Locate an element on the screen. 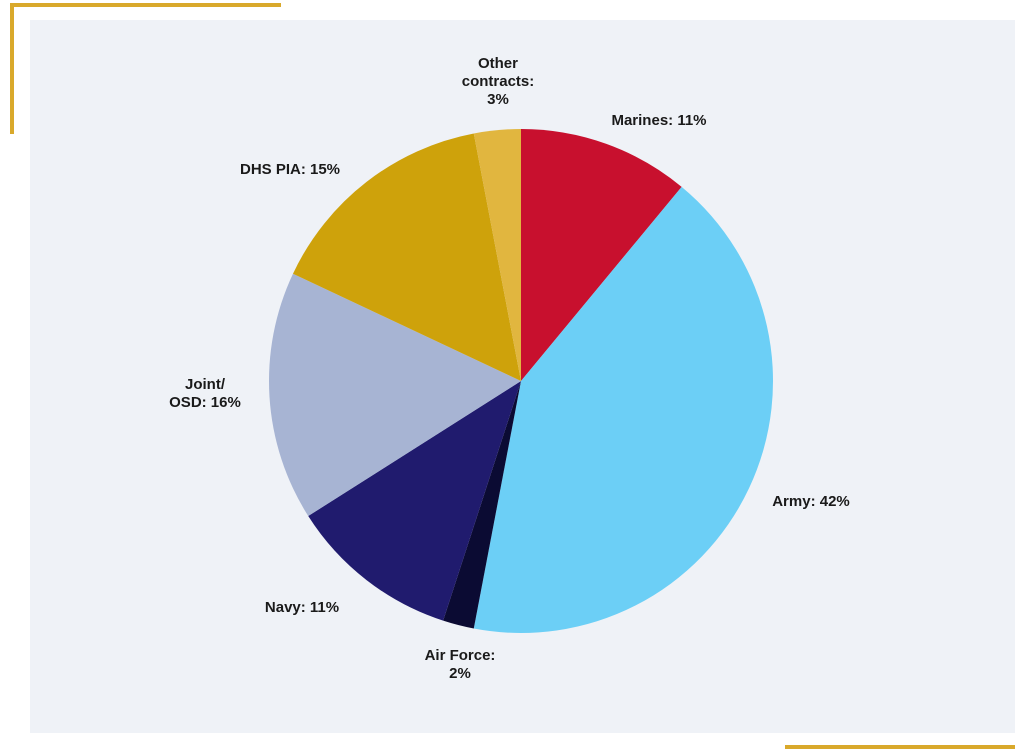 Image resolution: width=1015 pixels, height=751 pixels. slice-label-marines: Marines: 11% is located at coordinates (658, 120).